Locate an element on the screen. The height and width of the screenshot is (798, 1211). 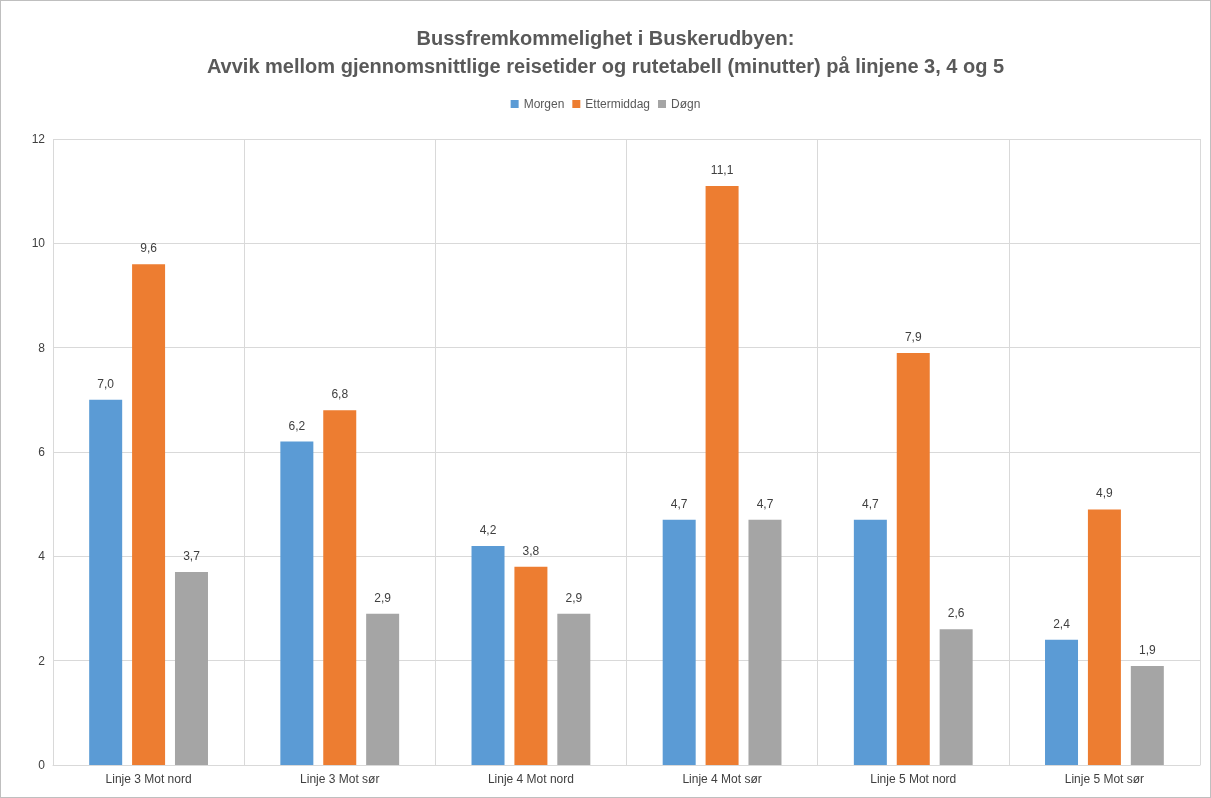
y-tick-label: 12 is located at coordinates (38, 139).